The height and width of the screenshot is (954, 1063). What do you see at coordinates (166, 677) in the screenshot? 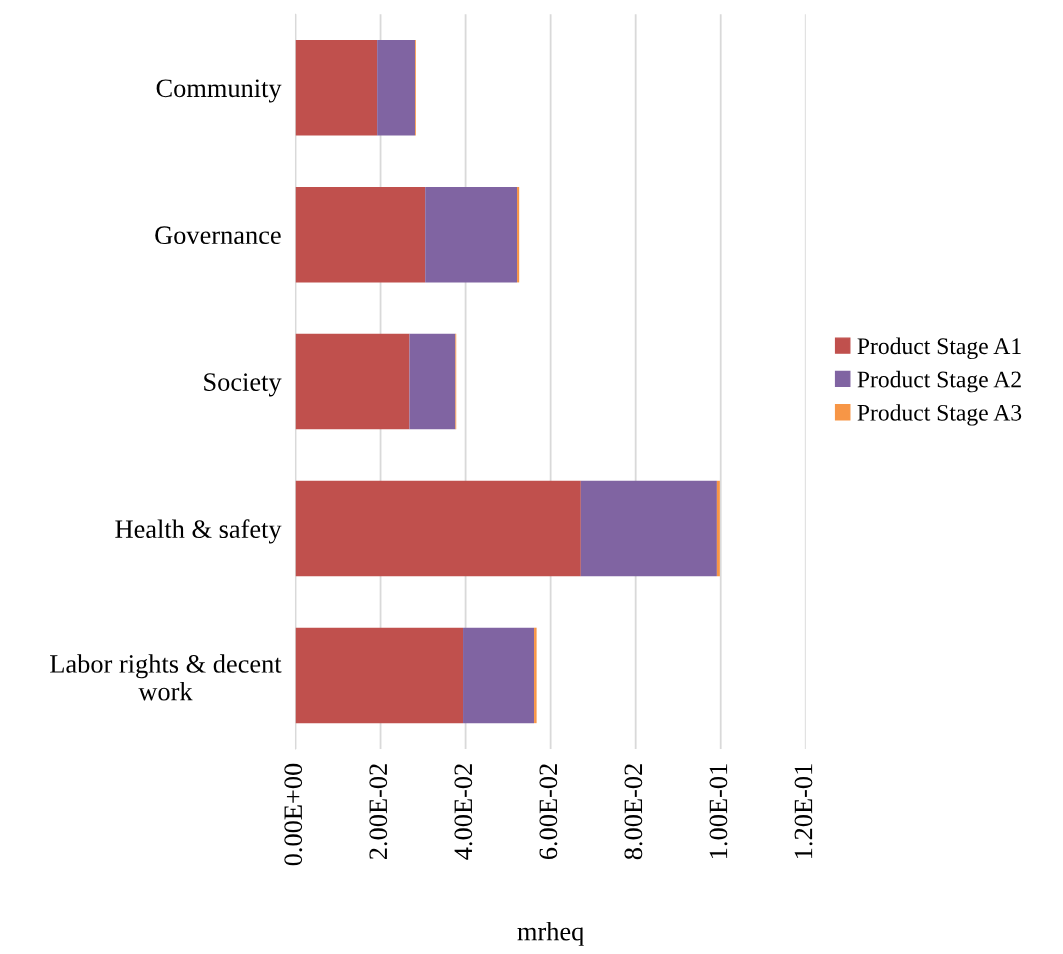
I see `y-tick-label: Labor rights & decent work` at bounding box center [166, 677].